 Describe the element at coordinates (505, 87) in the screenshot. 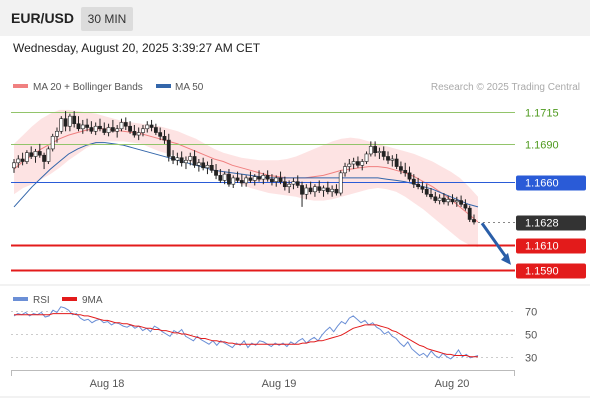

I see `research-credit: Research © 2025 Trading Central` at that location.